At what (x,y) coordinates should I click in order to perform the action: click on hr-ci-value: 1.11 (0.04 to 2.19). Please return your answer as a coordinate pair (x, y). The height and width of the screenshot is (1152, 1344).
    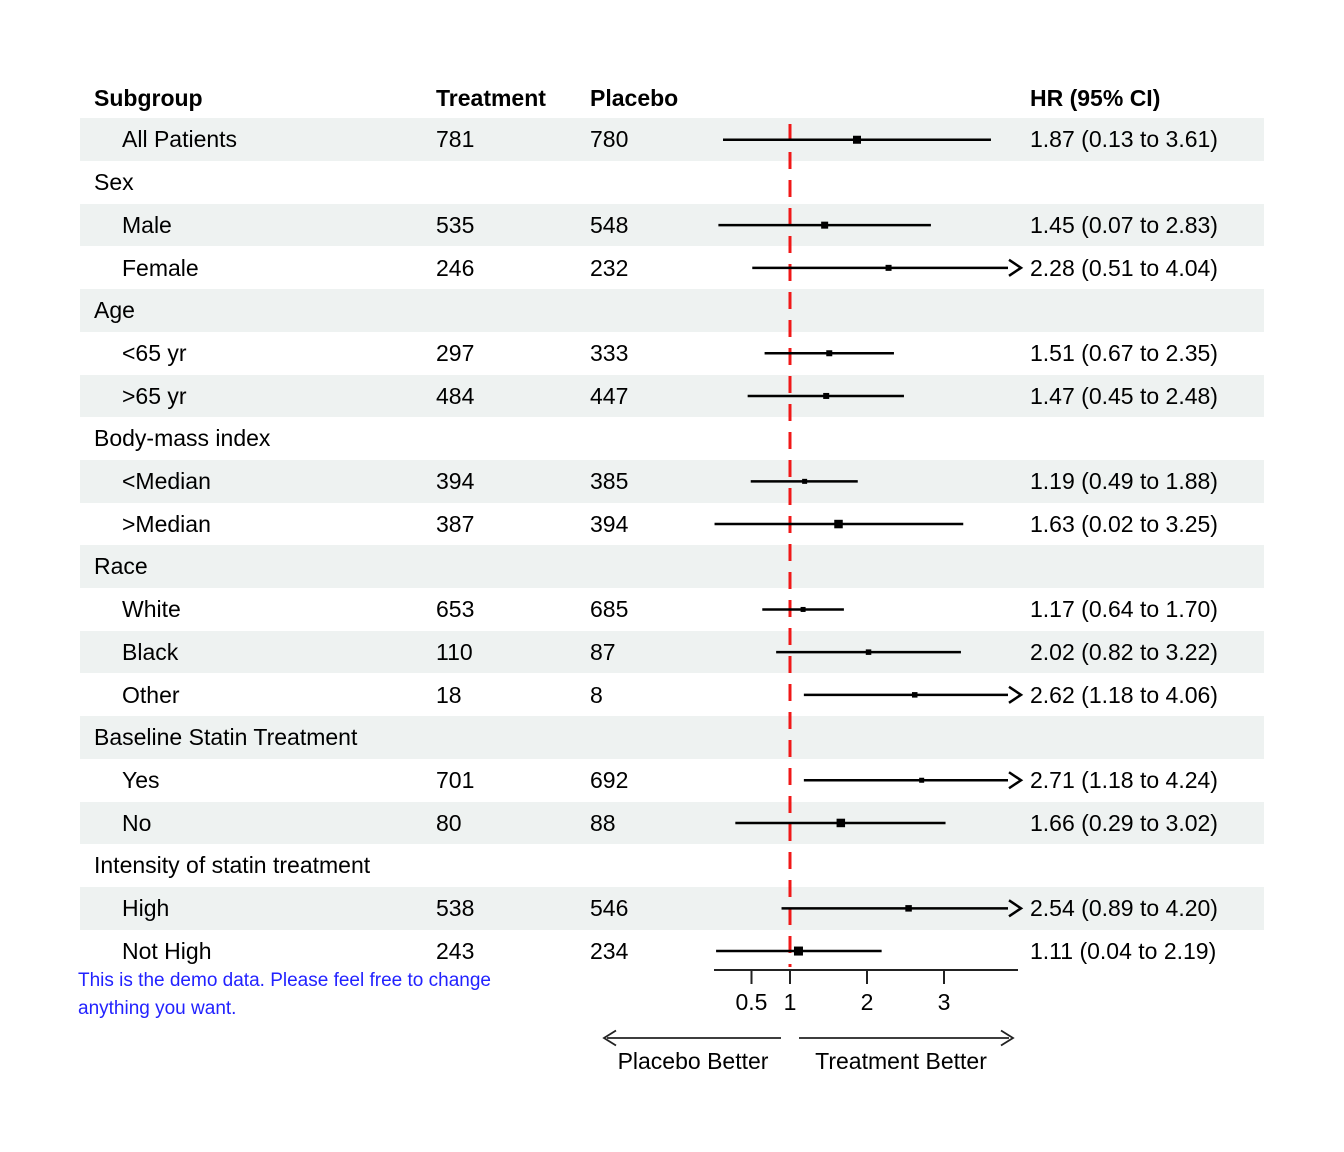
    Looking at the image, I should click on (1123, 950).